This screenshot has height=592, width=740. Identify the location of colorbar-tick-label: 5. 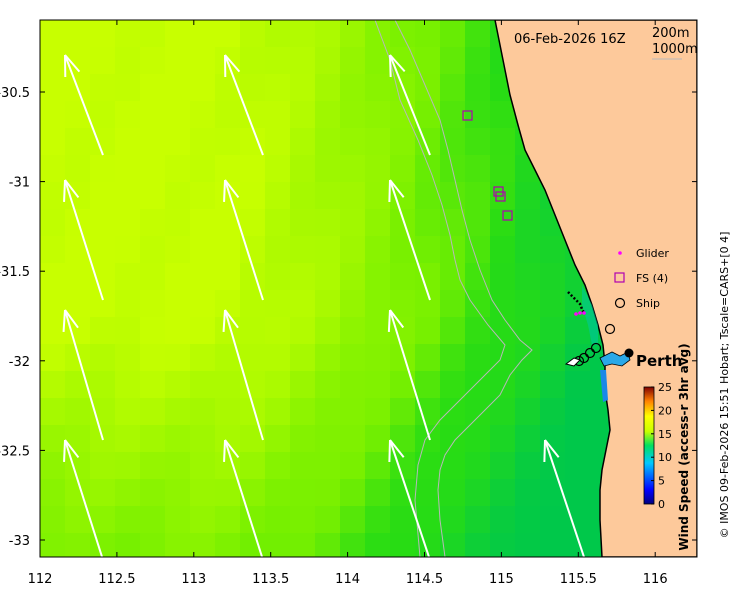
(661, 481).